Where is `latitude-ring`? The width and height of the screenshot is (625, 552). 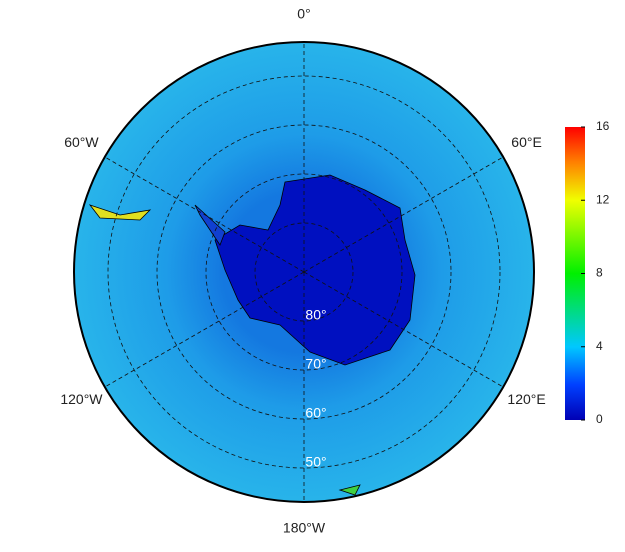
latitude-ring is located at coordinates (304, 272).